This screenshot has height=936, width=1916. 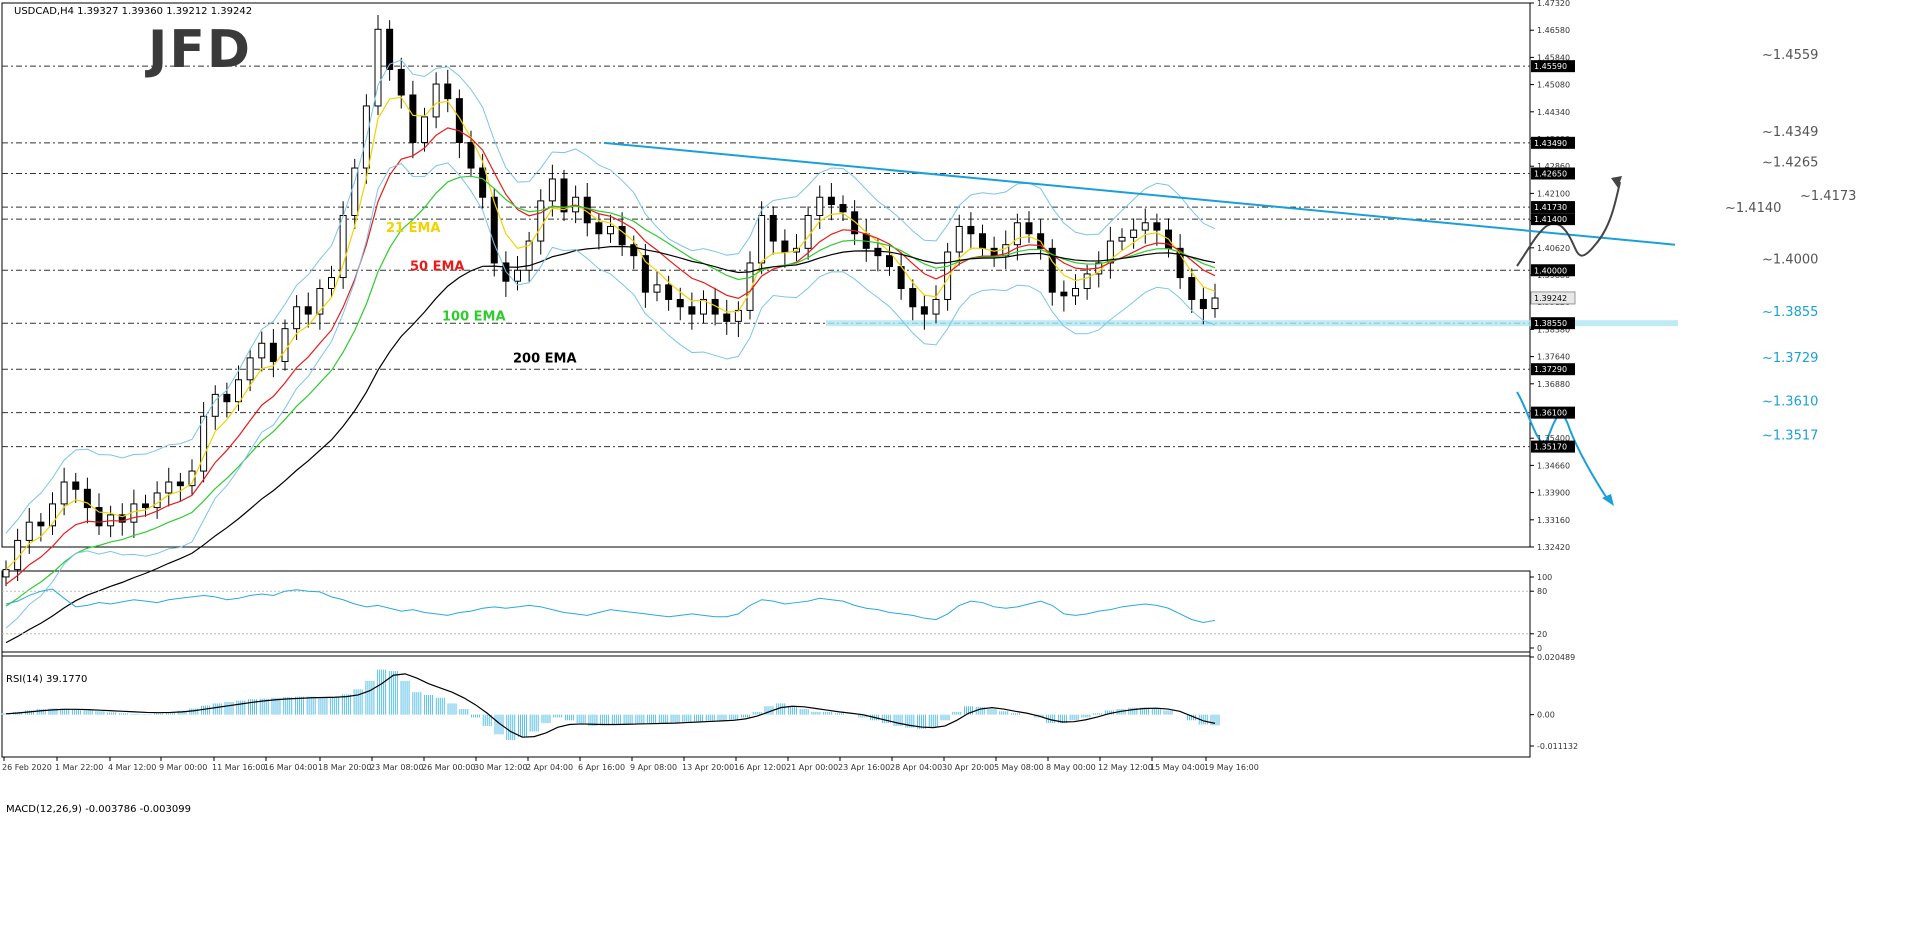 I want to click on x-tick-label: 23 Mar 08:00, so click(x=396, y=767).